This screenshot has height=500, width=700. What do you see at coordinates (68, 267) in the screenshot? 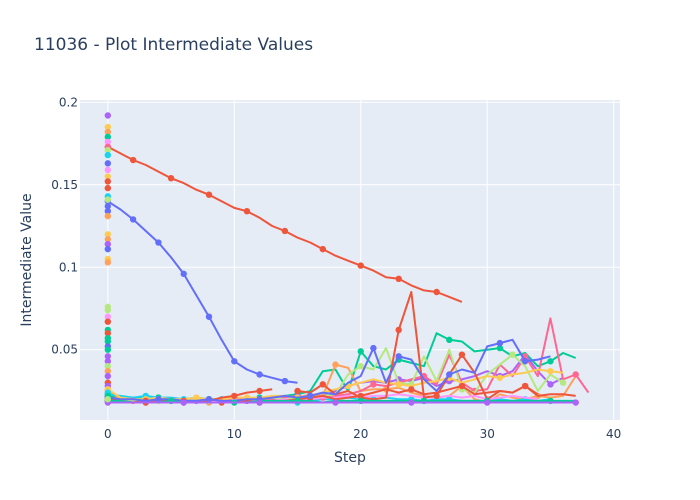
I see `y-tick-label: 0.1` at bounding box center [68, 267].